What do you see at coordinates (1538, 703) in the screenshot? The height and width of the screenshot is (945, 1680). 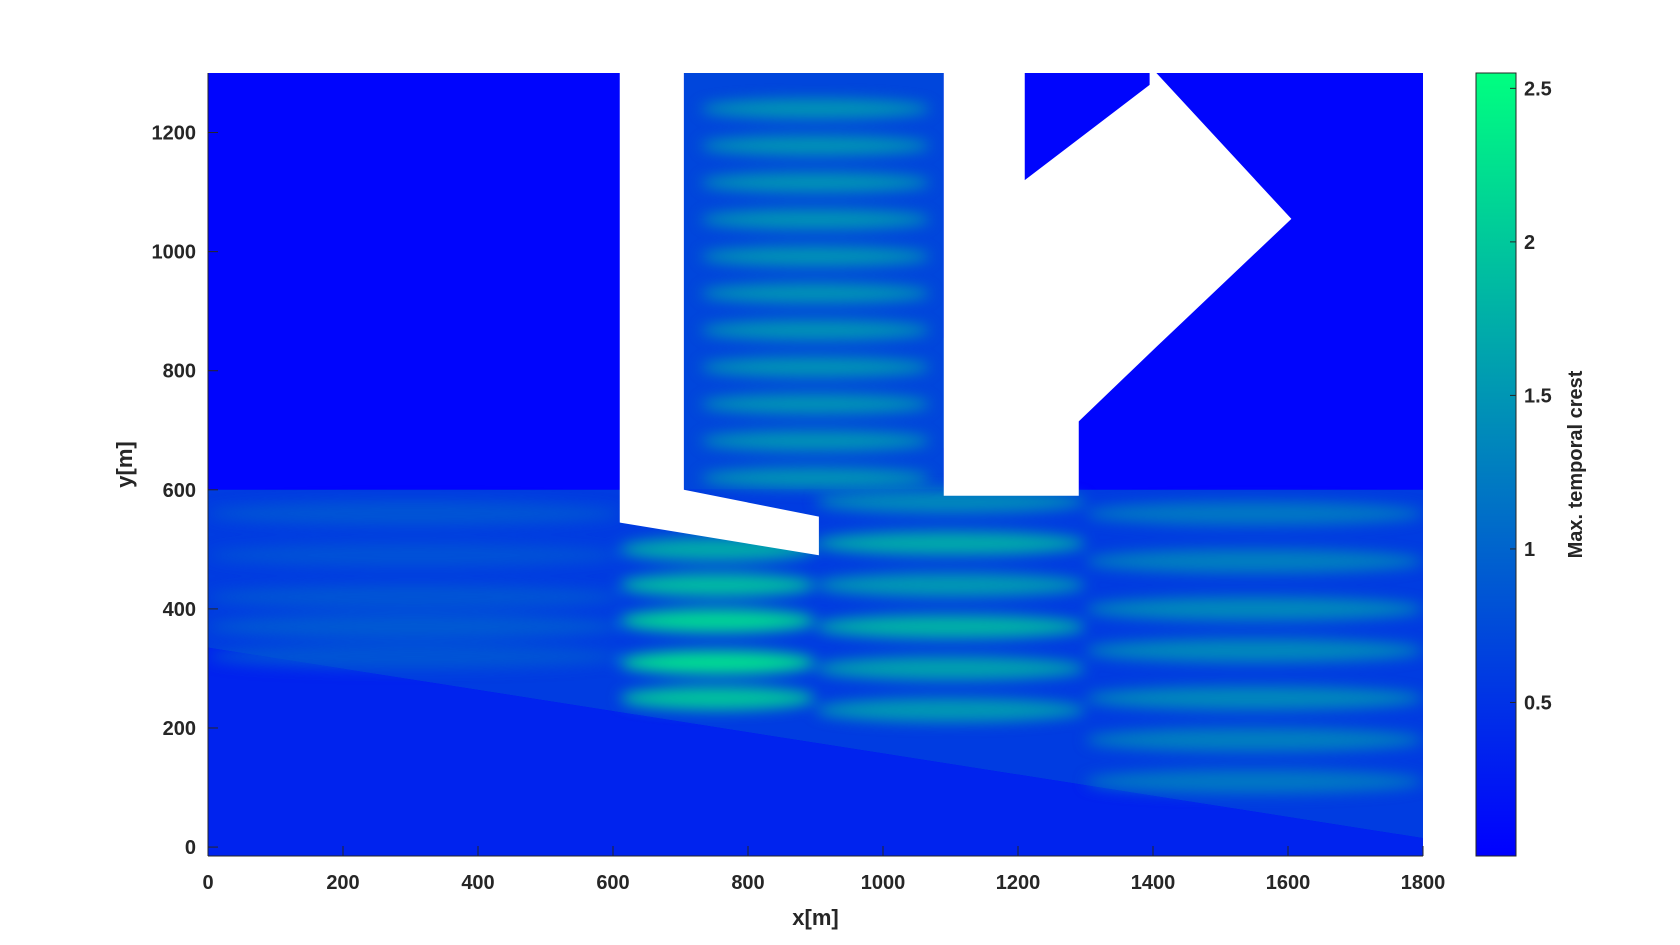 I see `colorbar-tick-label: 0.5` at bounding box center [1538, 703].